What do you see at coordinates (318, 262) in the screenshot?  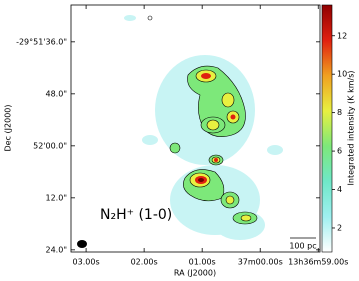 I see `x-tick-label: 13h36m59.00s` at bounding box center [318, 262].